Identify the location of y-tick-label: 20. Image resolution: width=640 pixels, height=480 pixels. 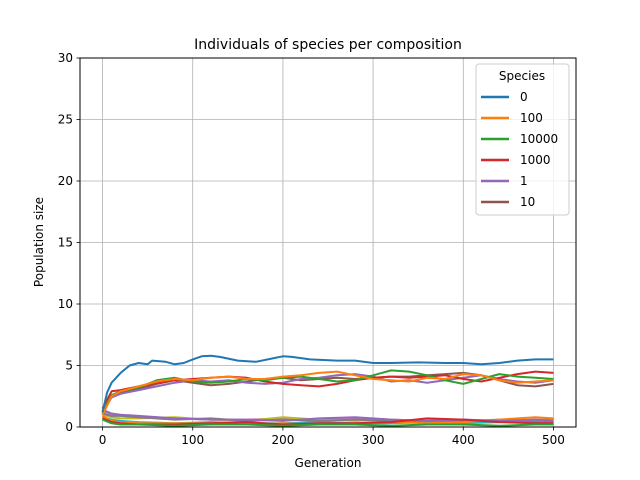
(65, 181).